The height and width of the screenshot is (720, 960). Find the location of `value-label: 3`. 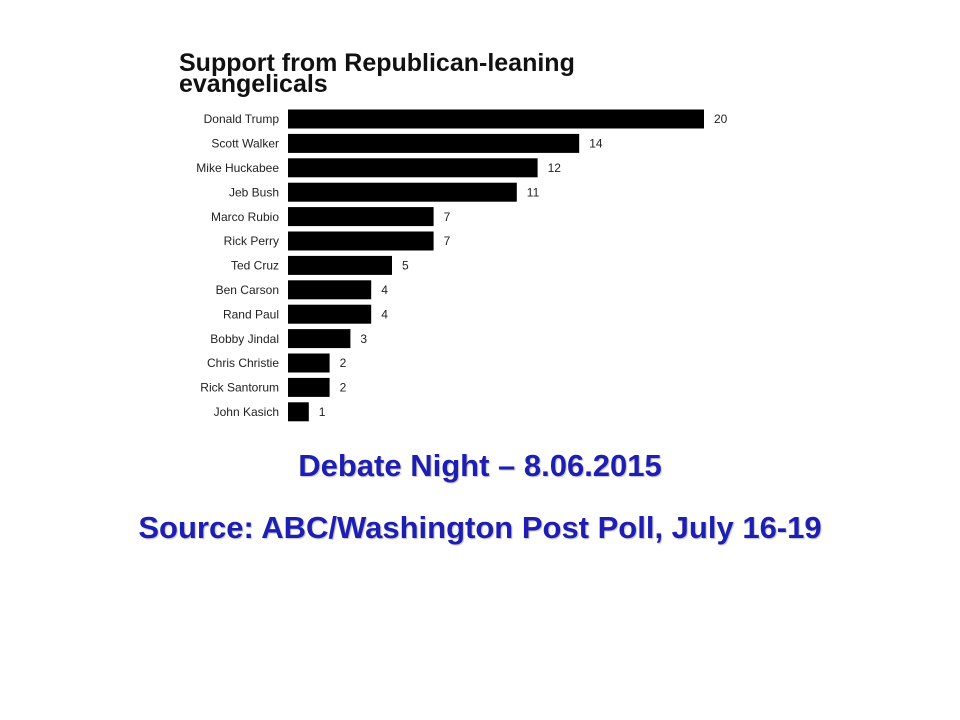

value-label: 3 is located at coordinates (363, 339).